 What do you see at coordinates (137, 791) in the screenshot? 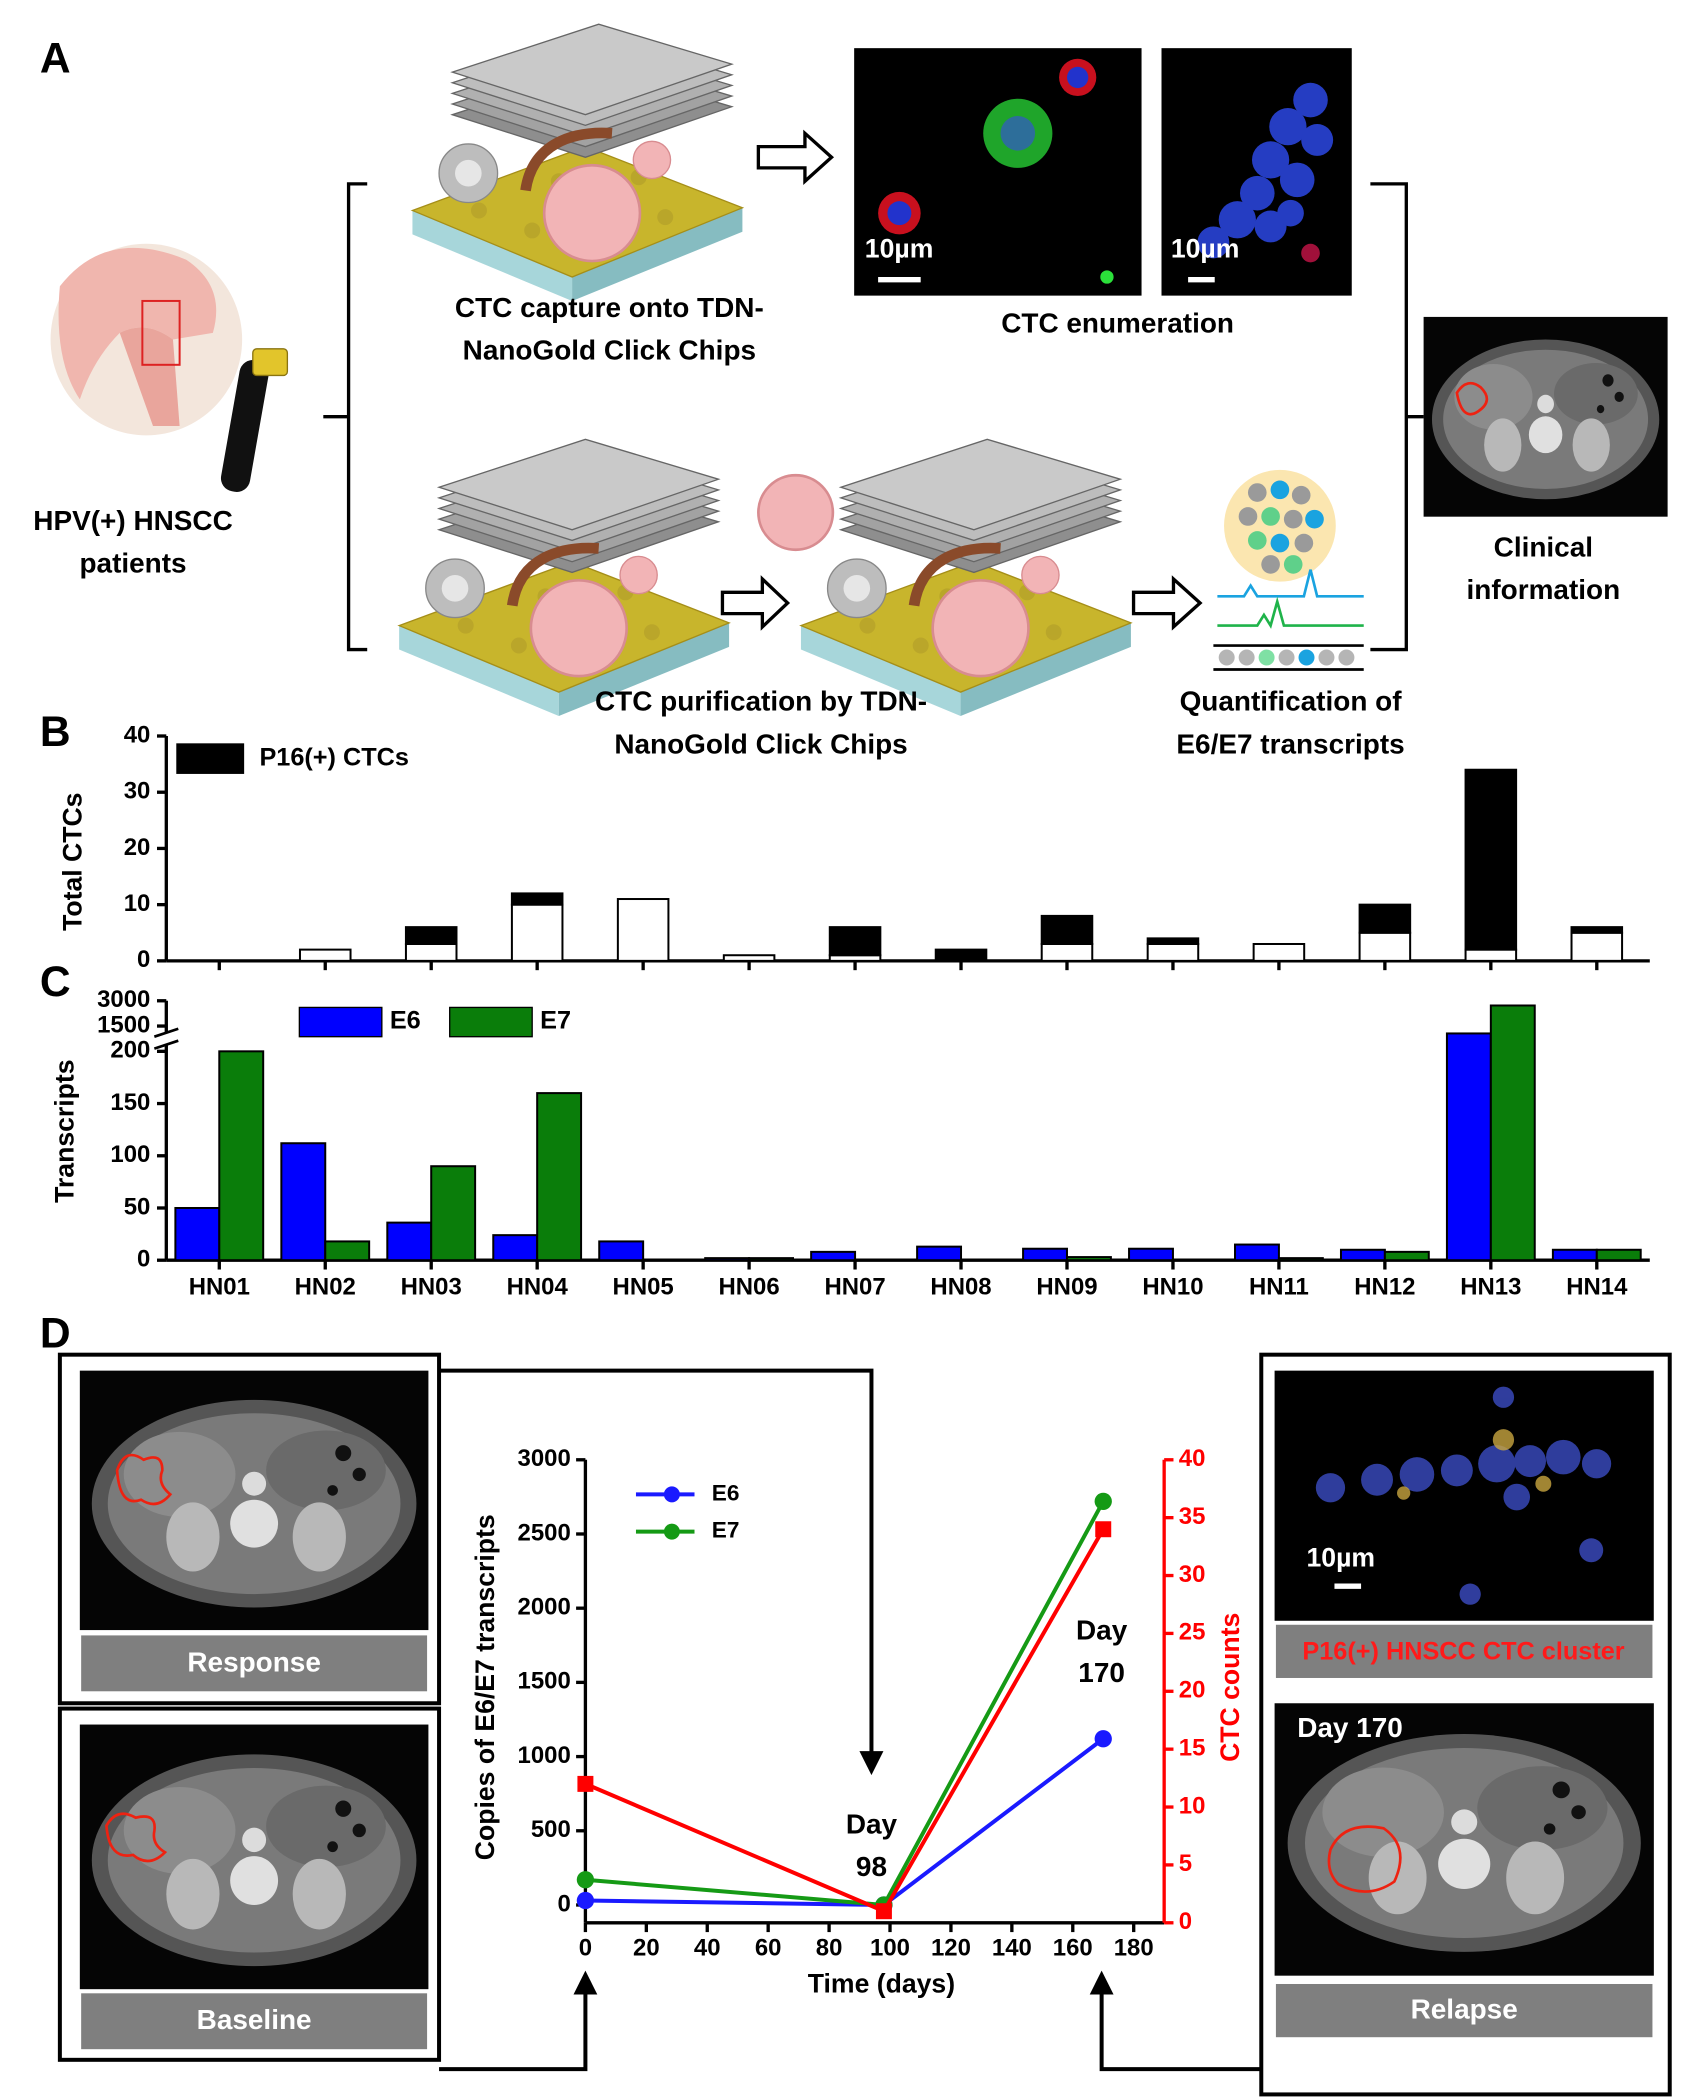
I see `y-tick-label: 30` at bounding box center [137, 791].